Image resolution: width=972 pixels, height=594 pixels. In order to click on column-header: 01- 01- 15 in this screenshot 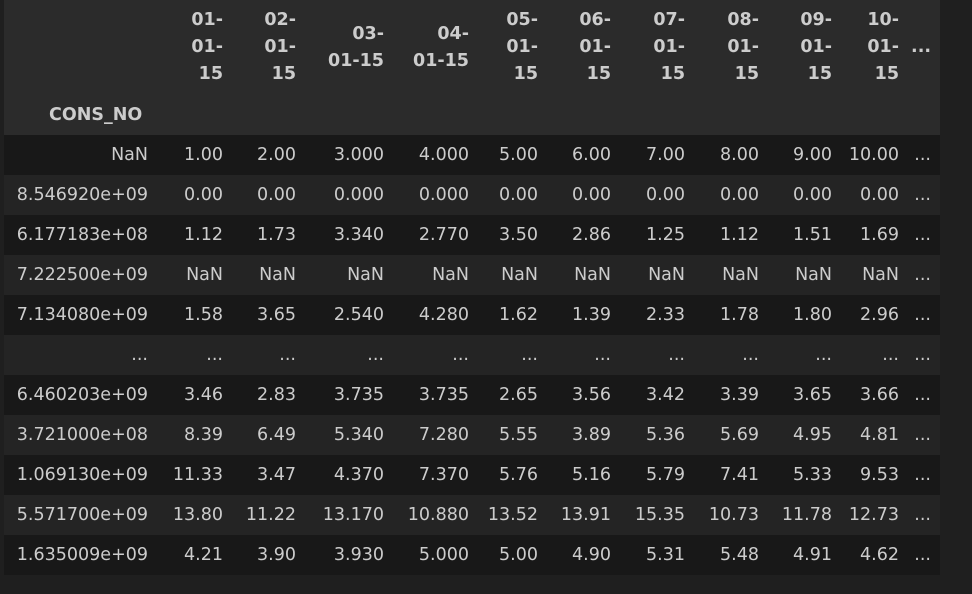, I will do `click(194, 47)`.